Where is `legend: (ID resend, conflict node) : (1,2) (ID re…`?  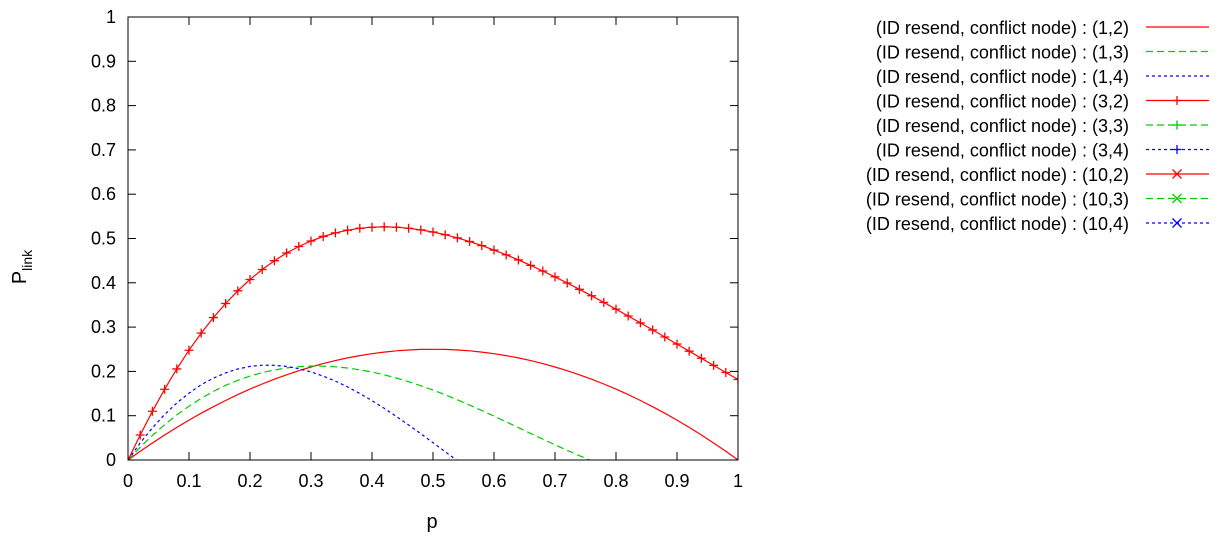 legend: (ID resend, conflict node) : (1,2) (ID re… is located at coordinates (1037, 126).